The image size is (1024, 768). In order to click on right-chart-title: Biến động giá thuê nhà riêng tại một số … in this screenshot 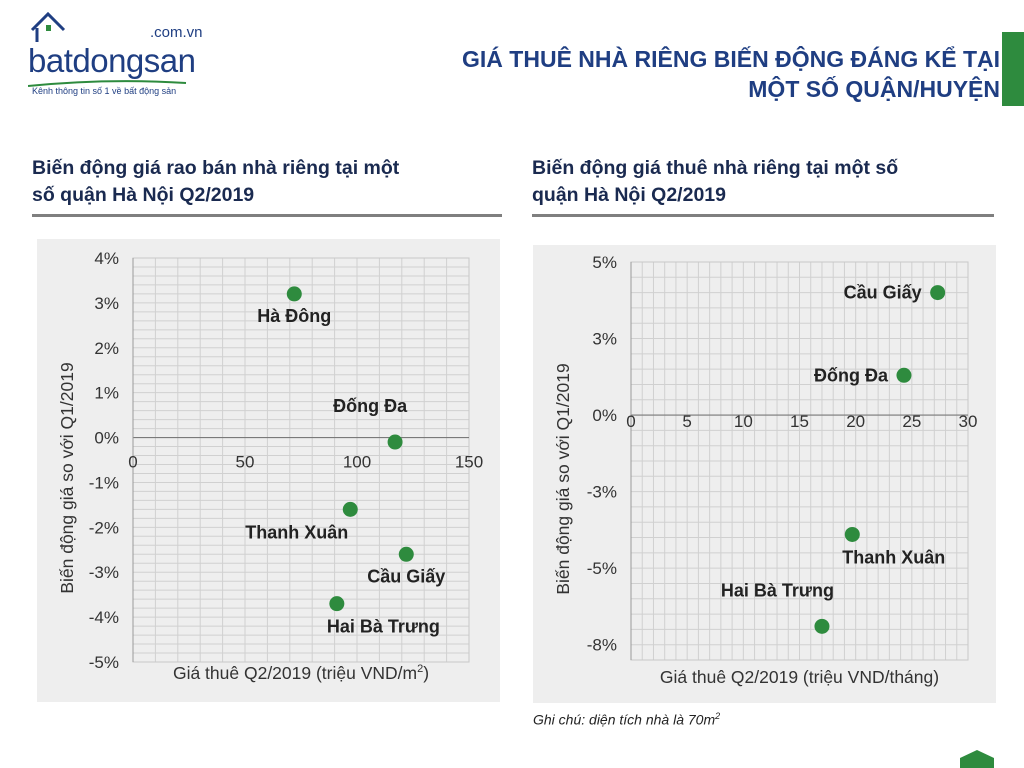, I will do `click(767, 182)`.